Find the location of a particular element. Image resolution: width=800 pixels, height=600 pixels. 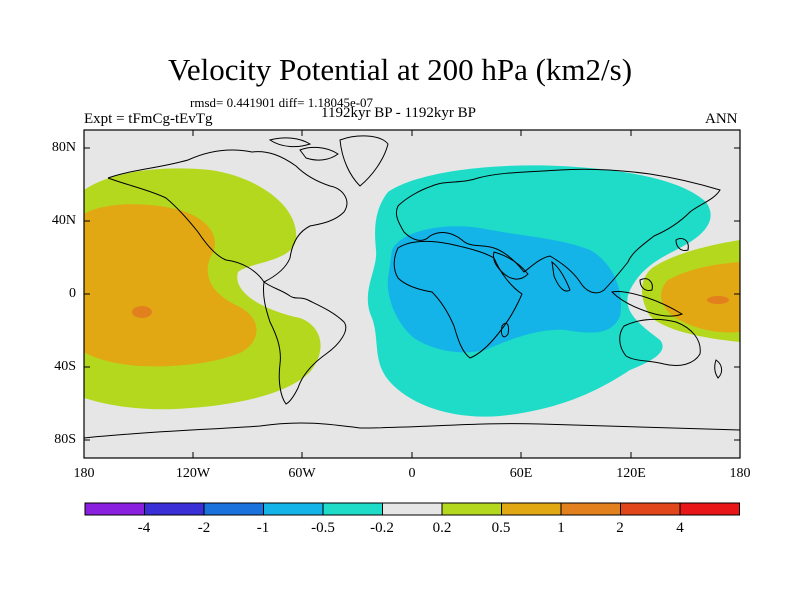

colorbar-label: 0.5 is located at coordinates (501, 528).